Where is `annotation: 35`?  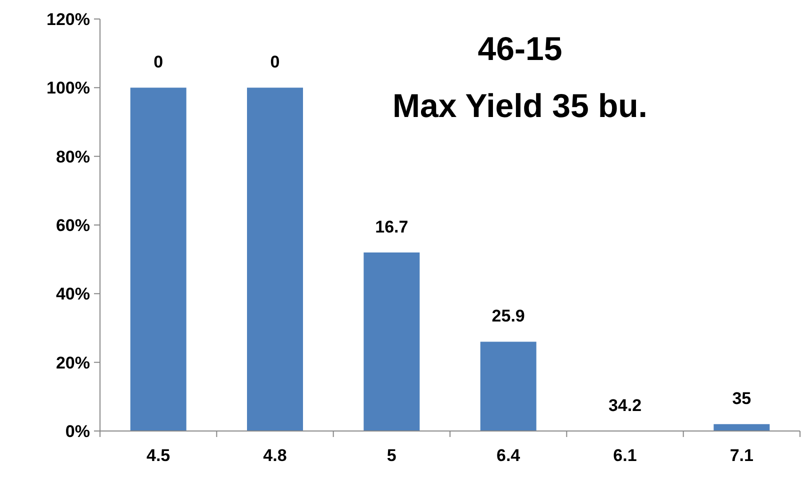 annotation: 35 is located at coordinates (742, 398).